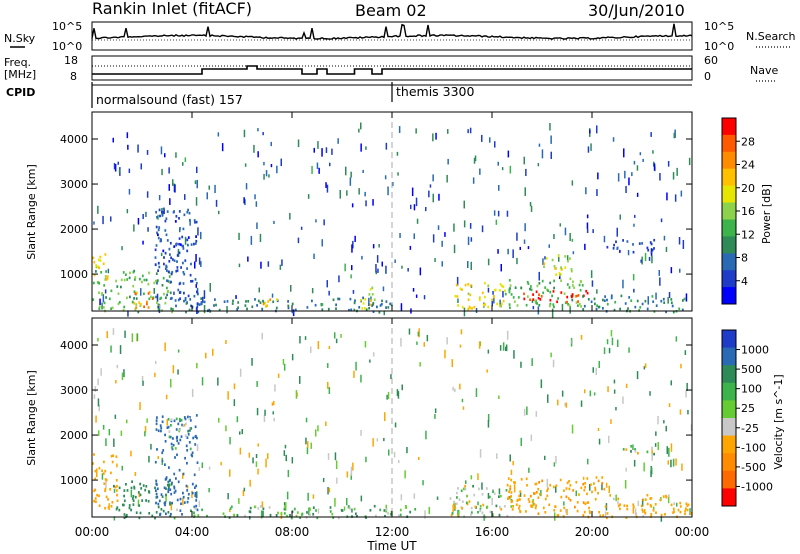 The height and width of the screenshot is (554, 800). What do you see at coordinates (67, 46) in the screenshot?
I see `nsky-left-tick-bottom: 10^0` at bounding box center [67, 46].